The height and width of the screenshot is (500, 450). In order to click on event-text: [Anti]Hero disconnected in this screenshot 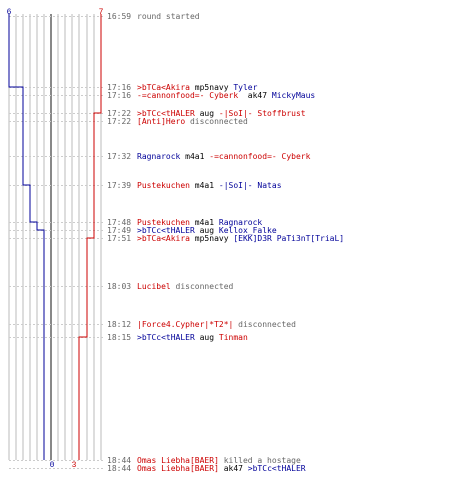, I will do `click(192, 121)`.